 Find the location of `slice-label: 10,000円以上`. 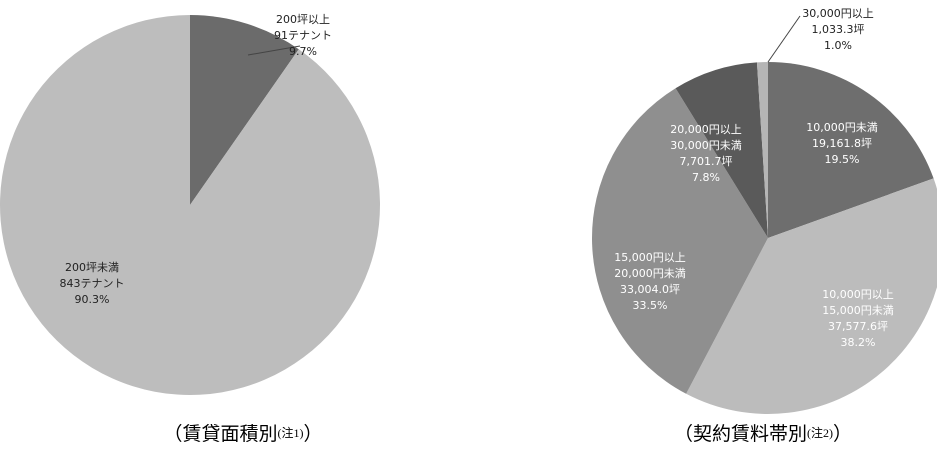

slice-label: 10,000円以上 is located at coordinates (858, 294).